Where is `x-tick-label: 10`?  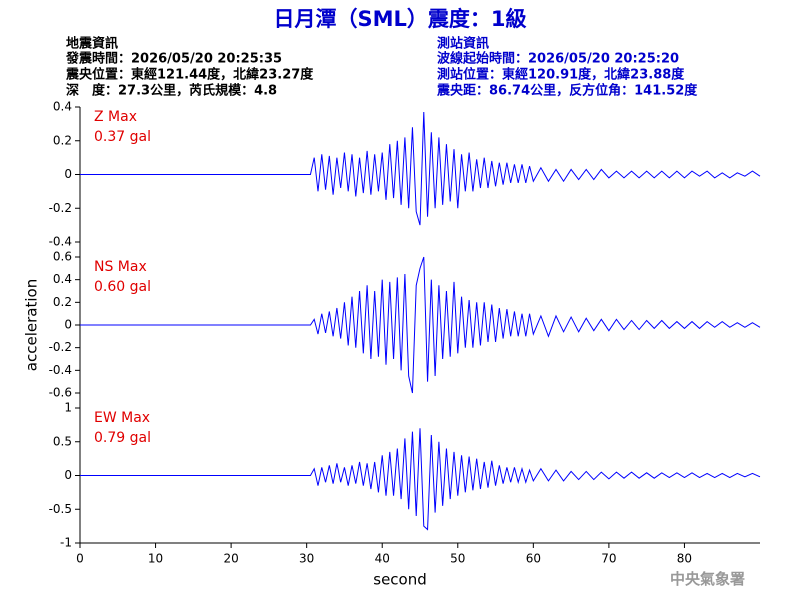 x-tick-label: 10 is located at coordinates (155, 559).